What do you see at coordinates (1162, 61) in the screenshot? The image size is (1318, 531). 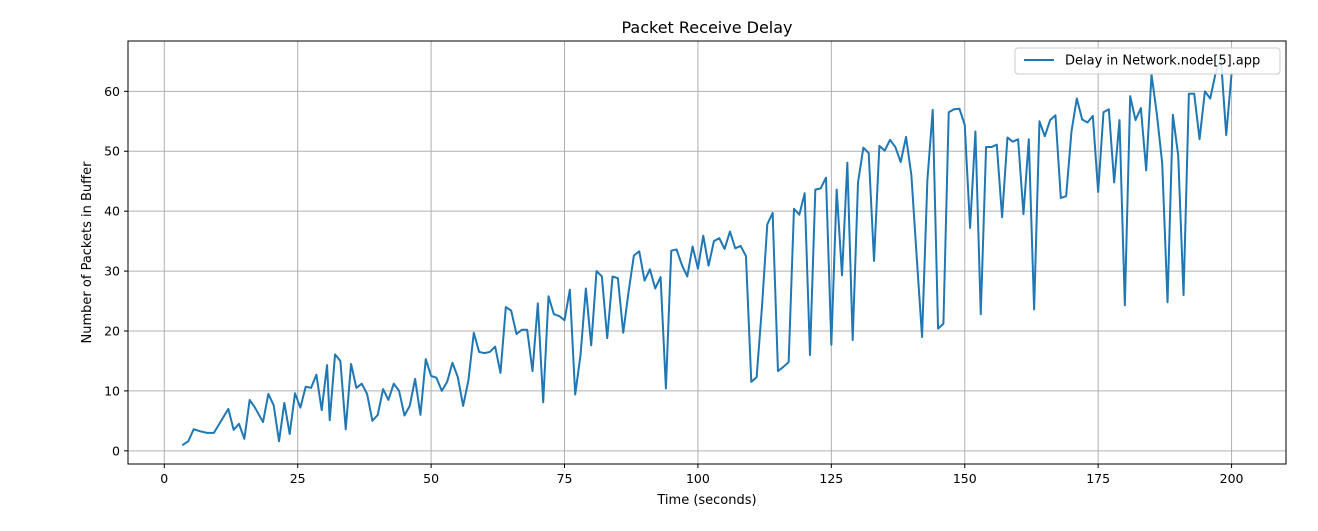 I see `legend-entry-label: Delay in Network.node[5].app` at bounding box center [1162, 61].